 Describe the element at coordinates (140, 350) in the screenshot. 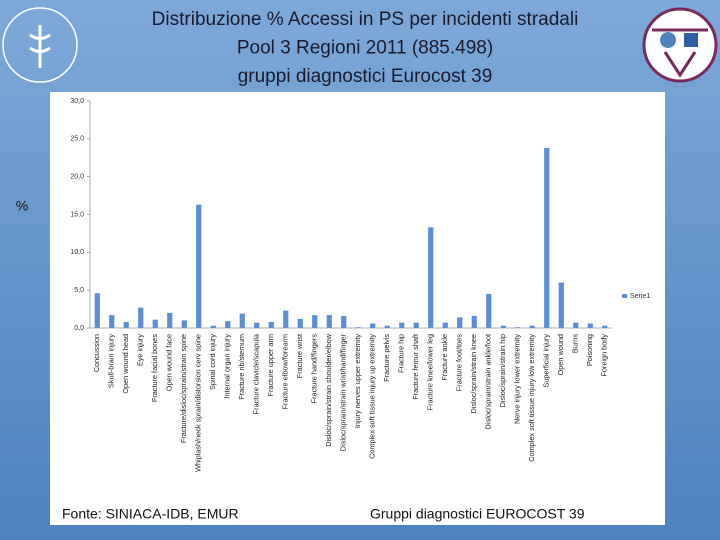

I see `x-tick-label: Eye injury` at that location.